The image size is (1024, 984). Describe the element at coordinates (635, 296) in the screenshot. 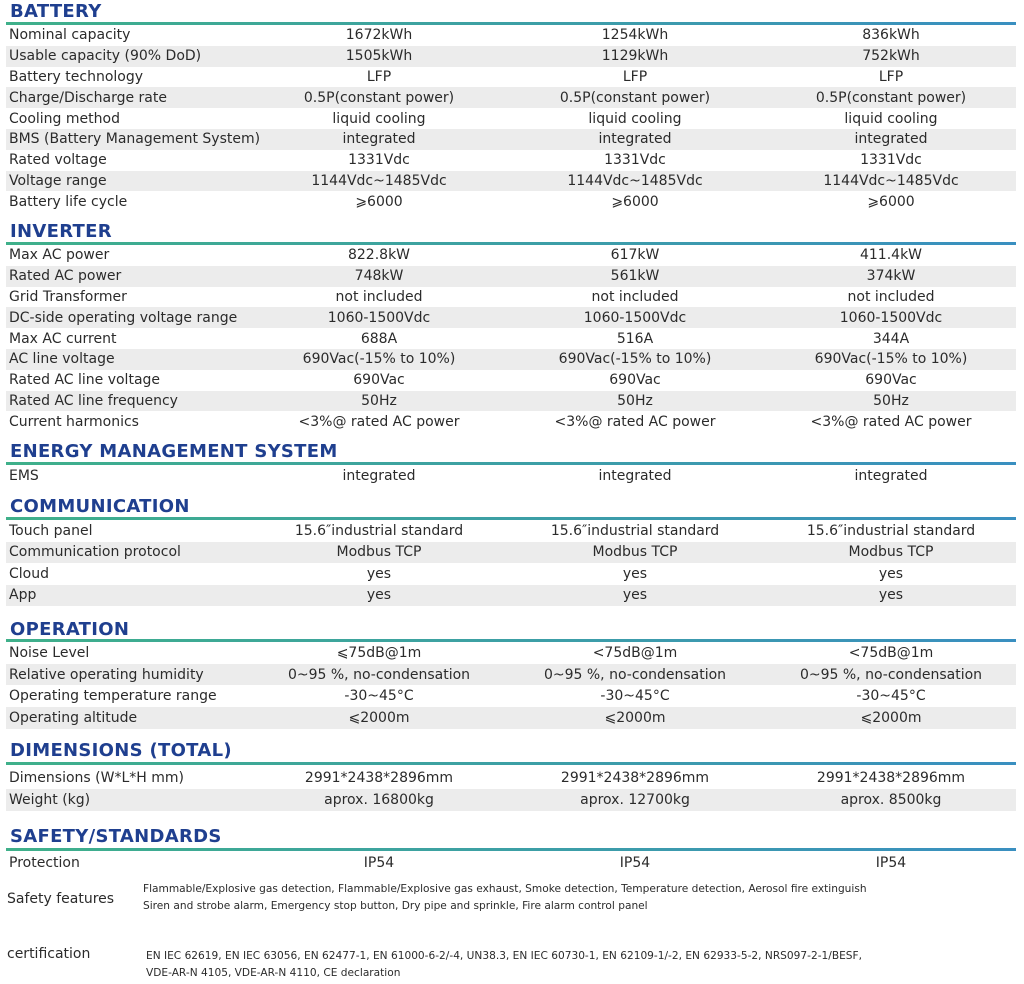

I see `row-value-2: not included` at that location.